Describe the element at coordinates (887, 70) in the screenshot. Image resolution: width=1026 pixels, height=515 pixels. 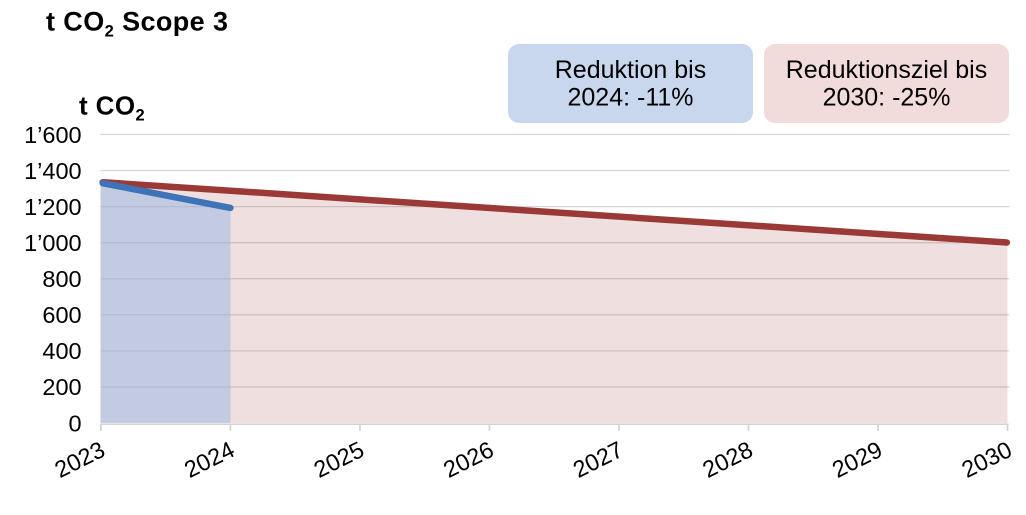
I see `svg-text: Reduktionsziel bis` at that location.